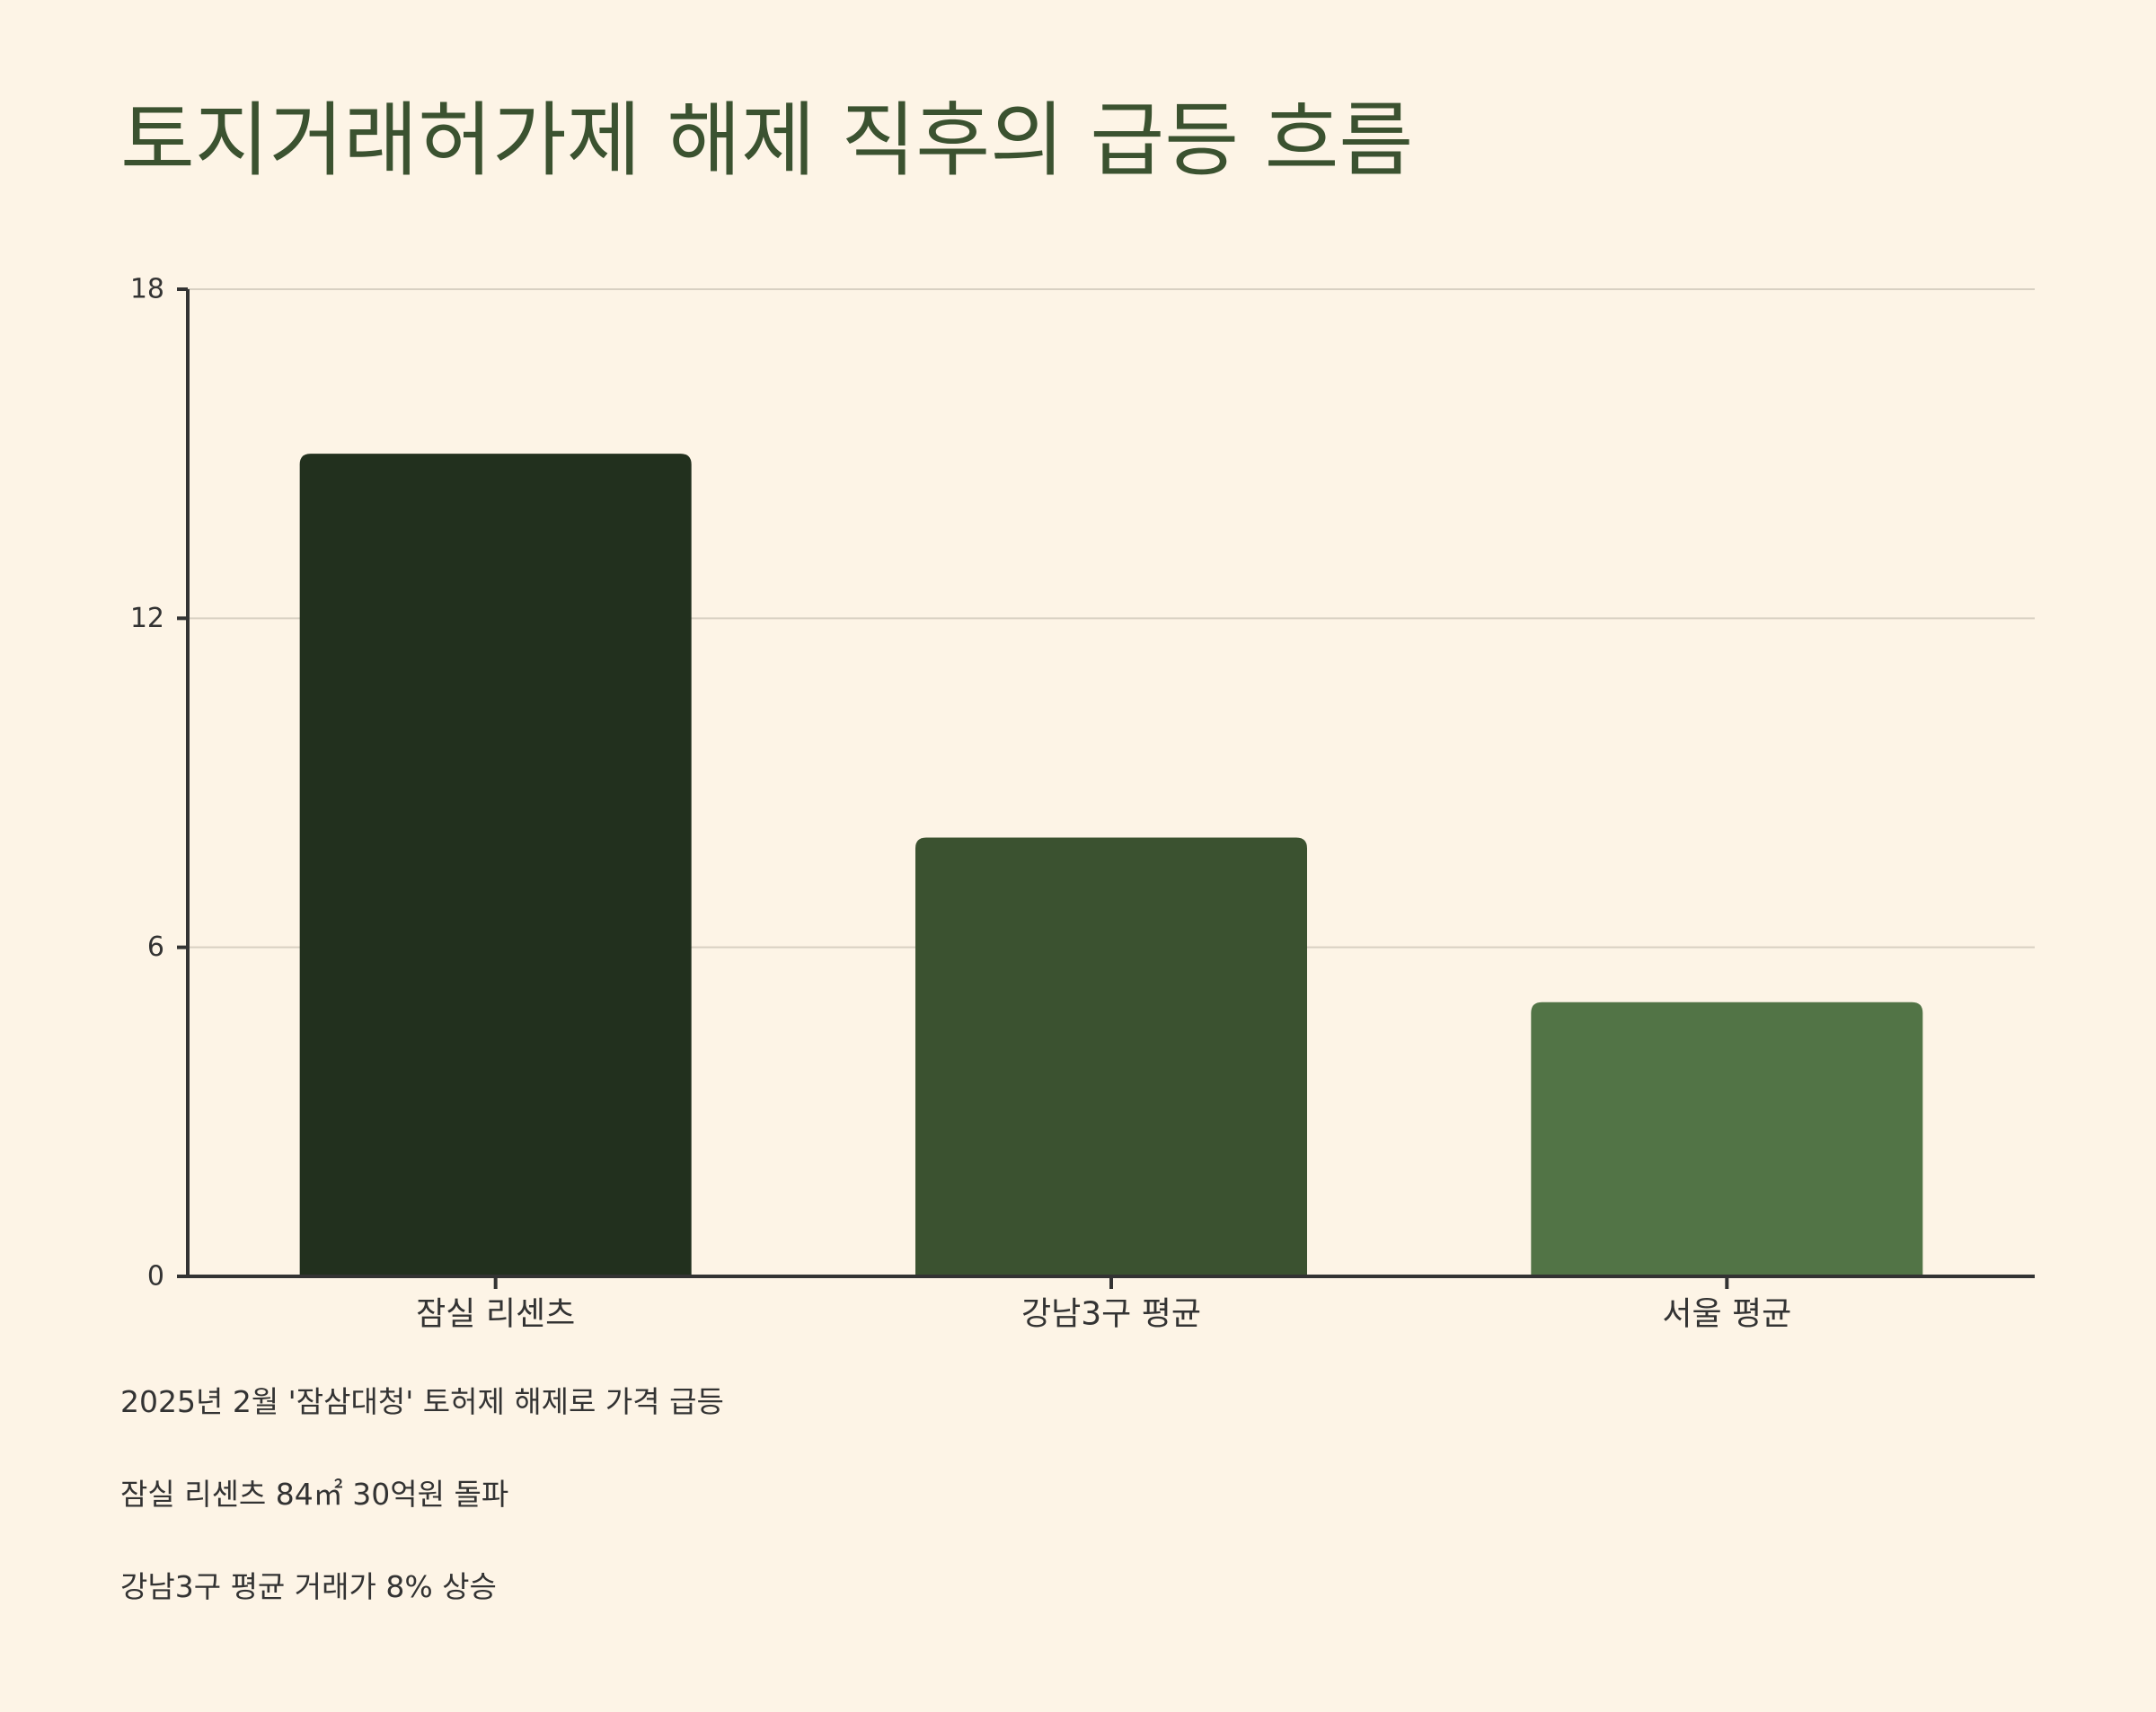  What do you see at coordinates (147, 618) in the screenshot?
I see `y-tick-label: 12` at bounding box center [147, 618].